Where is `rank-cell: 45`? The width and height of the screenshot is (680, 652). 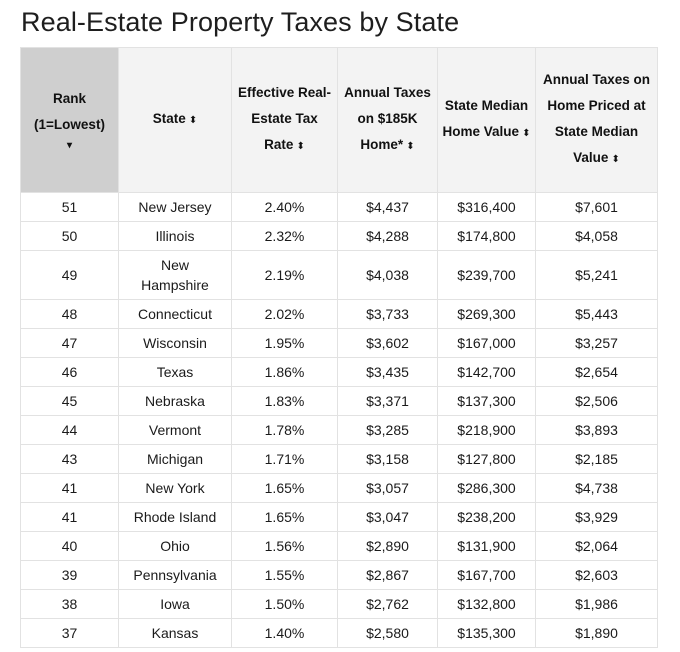
rank-cell: 45 is located at coordinates (69, 401).